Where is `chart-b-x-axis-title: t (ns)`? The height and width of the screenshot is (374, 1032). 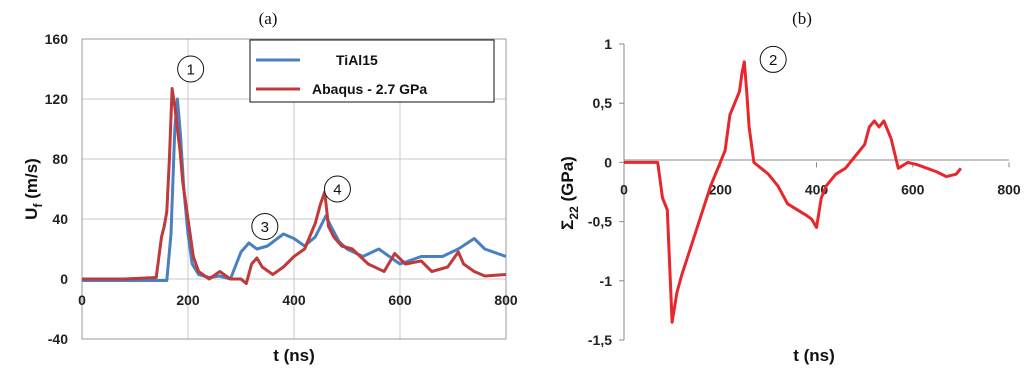
chart-b-x-axis-title: t (ns) is located at coordinates (814, 355).